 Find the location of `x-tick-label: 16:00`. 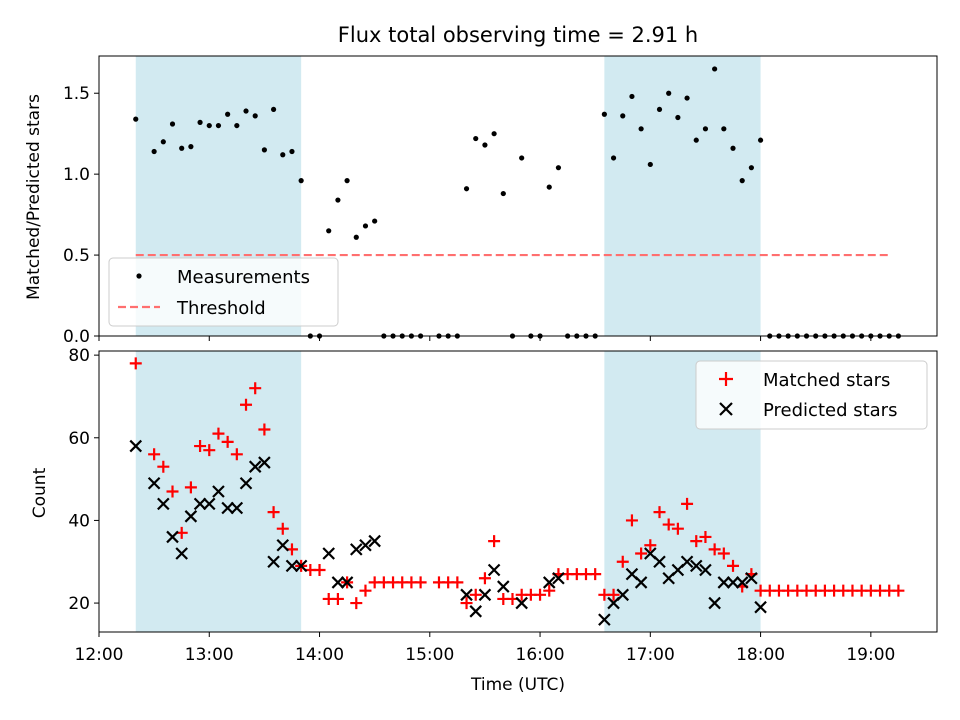

x-tick-label: 16:00 is located at coordinates (540, 655).